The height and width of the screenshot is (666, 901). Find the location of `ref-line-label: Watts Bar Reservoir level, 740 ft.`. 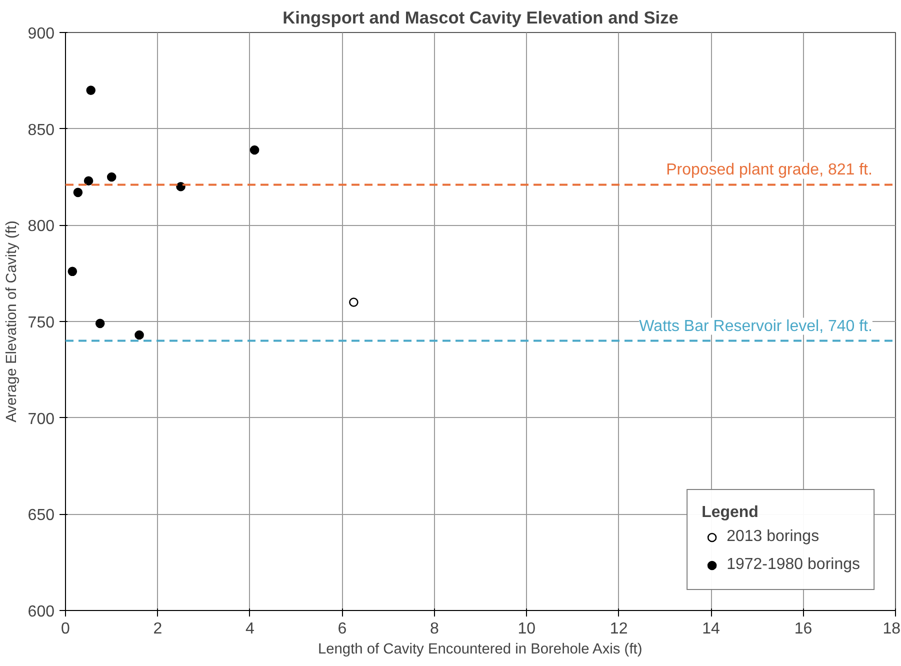

ref-line-label: Watts Bar Reservoir level, 740 ft. is located at coordinates (755, 326).